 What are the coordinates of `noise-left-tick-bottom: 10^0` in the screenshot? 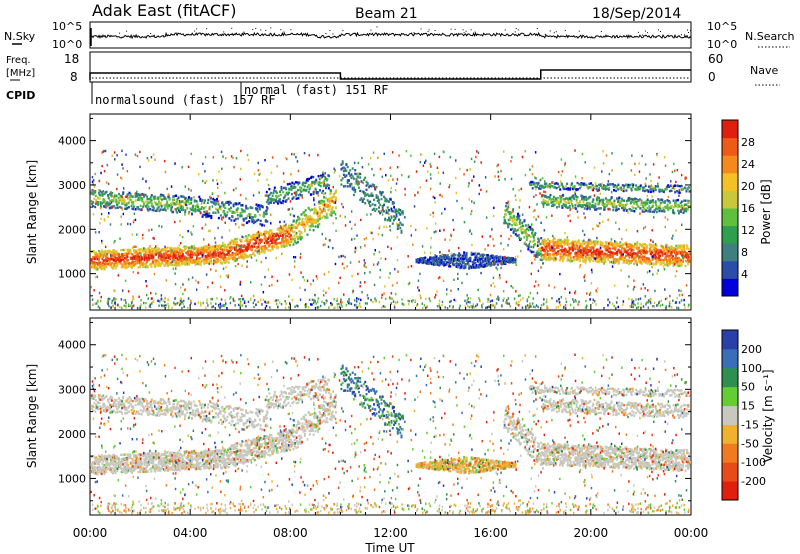 It's located at (67, 44).